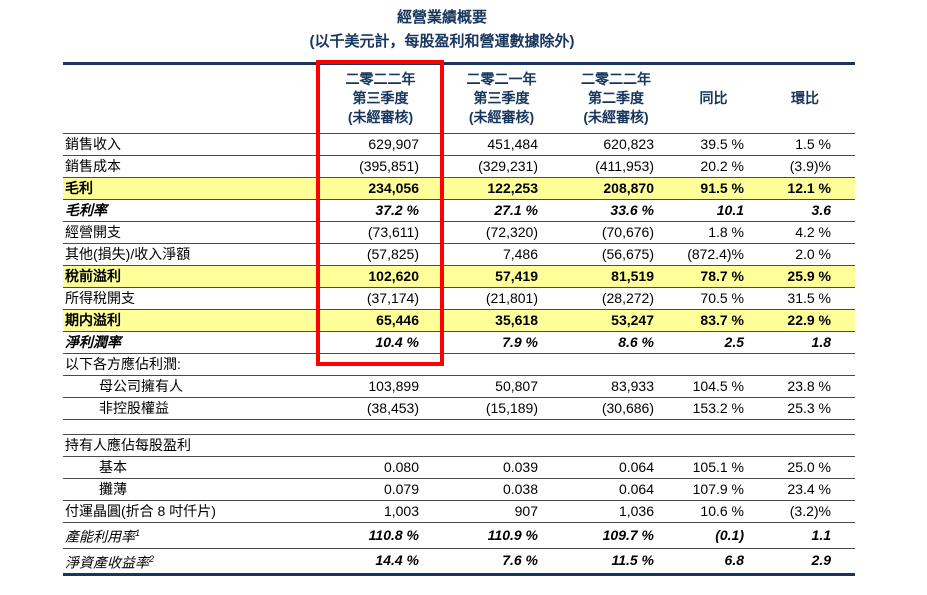 The width and height of the screenshot is (927, 595). Describe the element at coordinates (501, 386) in the screenshot. I see `cell-value: 50,807` at that location.